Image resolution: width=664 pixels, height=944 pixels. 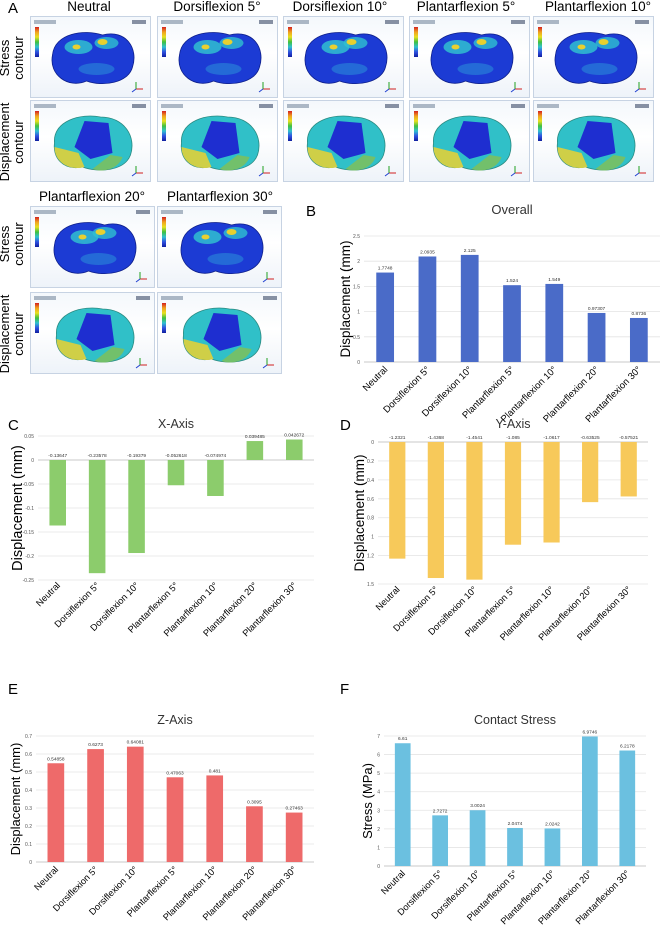 What do you see at coordinates (378, 756) in the screenshot?
I see `y-tick-label: 6` at bounding box center [378, 756].